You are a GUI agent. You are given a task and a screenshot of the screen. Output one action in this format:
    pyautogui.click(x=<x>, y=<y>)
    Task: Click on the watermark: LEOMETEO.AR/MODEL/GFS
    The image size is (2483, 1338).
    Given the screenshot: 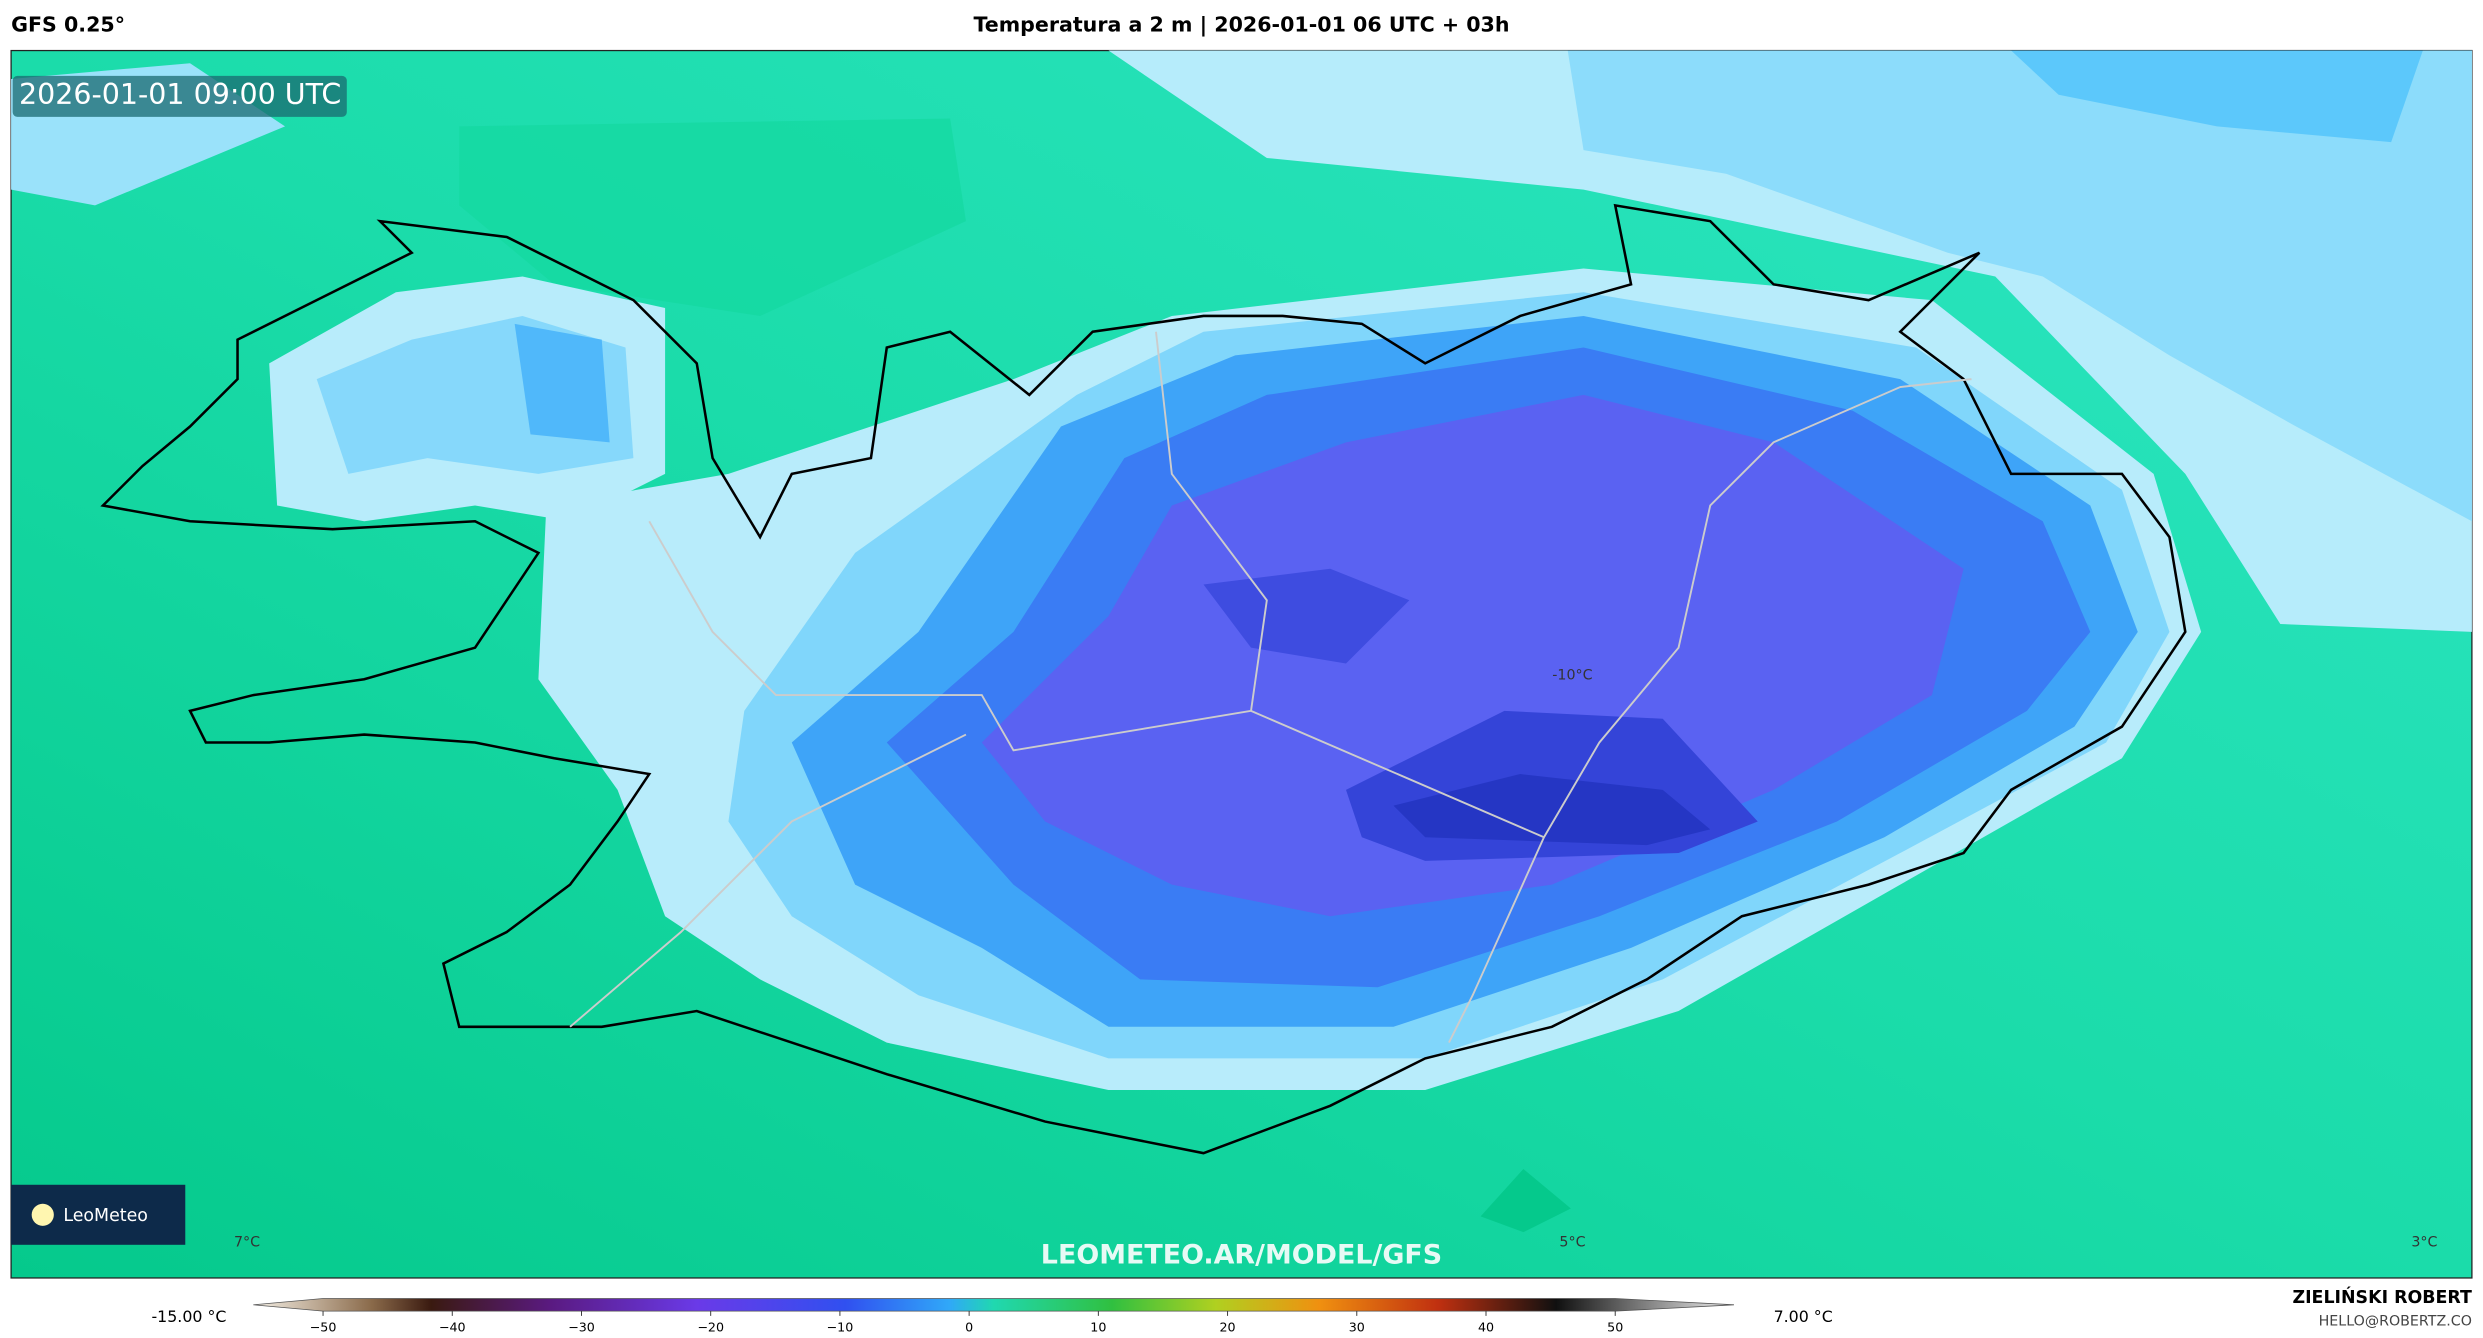 What is the action you would take?
    pyautogui.click(x=1241, y=1255)
    